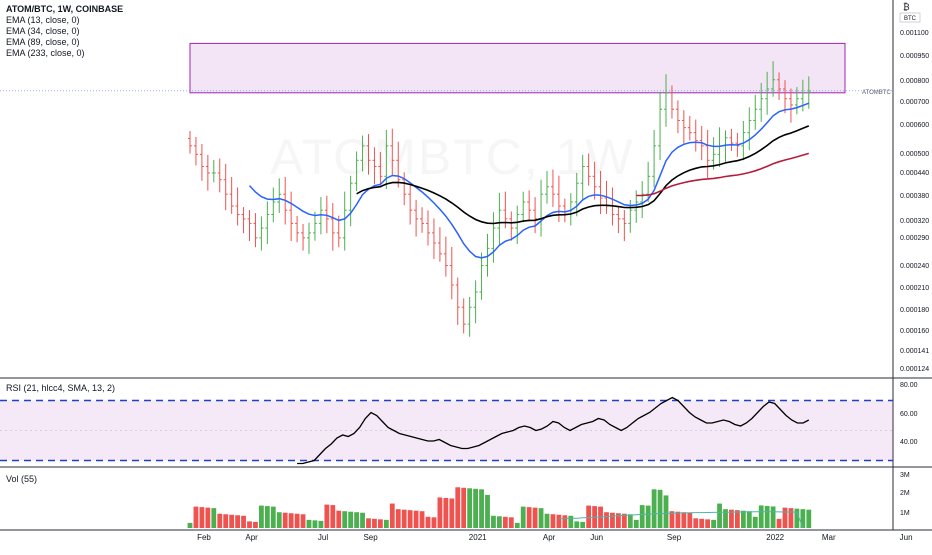  I want to click on time-tick-label: Sep, so click(674, 537).